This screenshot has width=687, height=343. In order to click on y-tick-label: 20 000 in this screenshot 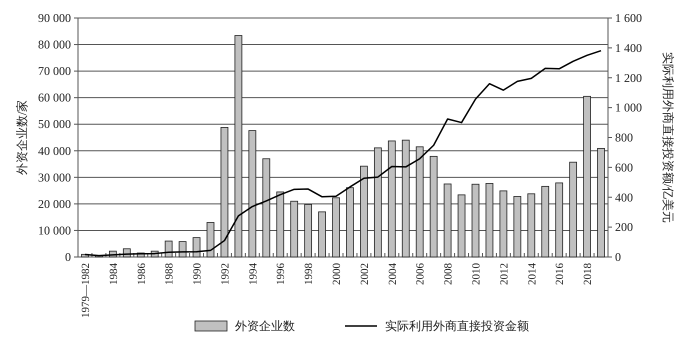, I will do `click(54, 203)`.